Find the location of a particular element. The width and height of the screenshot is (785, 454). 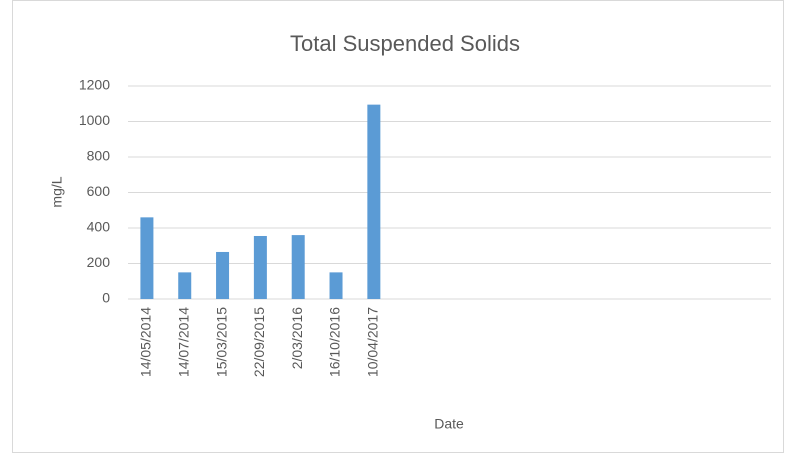

x-tick-label: 14/07/2014 is located at coordinates (183, 342).